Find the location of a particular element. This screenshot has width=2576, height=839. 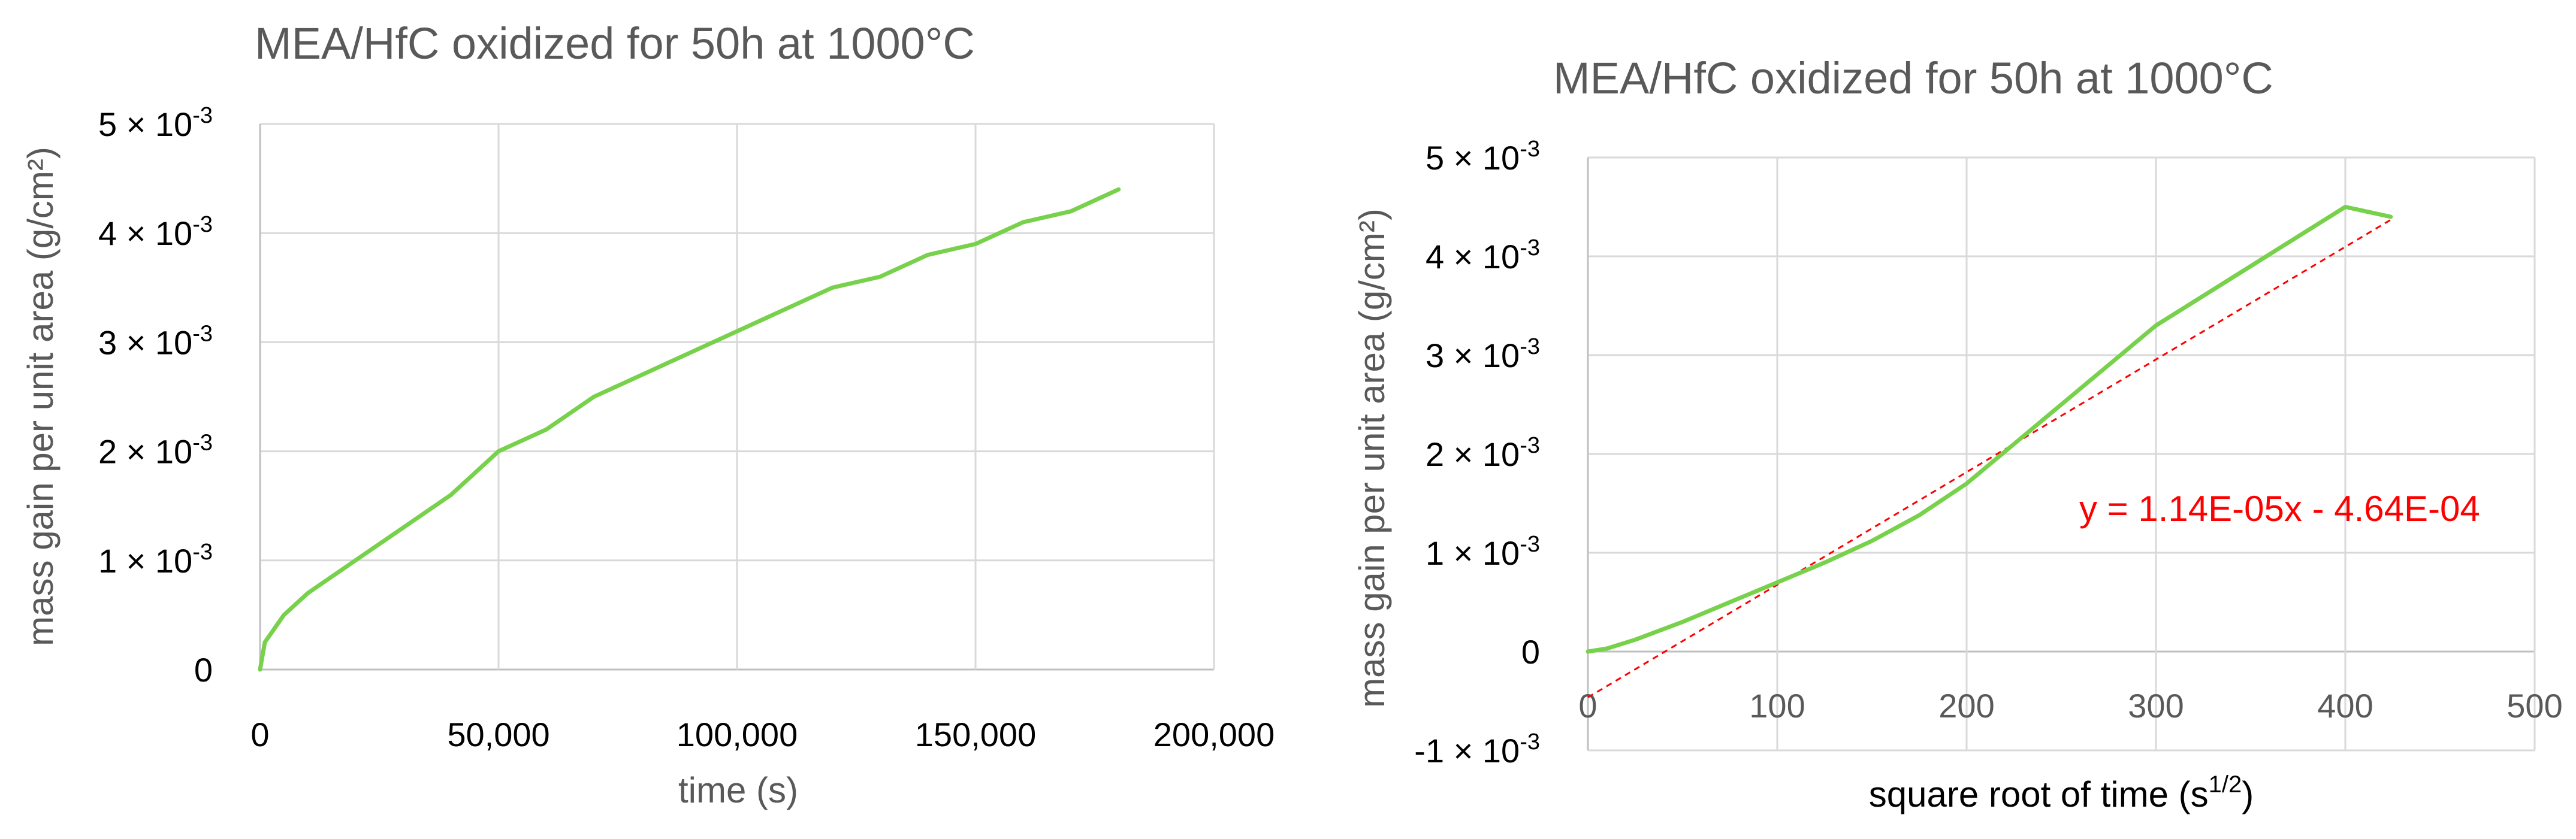

x-axis-title-end: ) is located at coordinates (2248, 794).